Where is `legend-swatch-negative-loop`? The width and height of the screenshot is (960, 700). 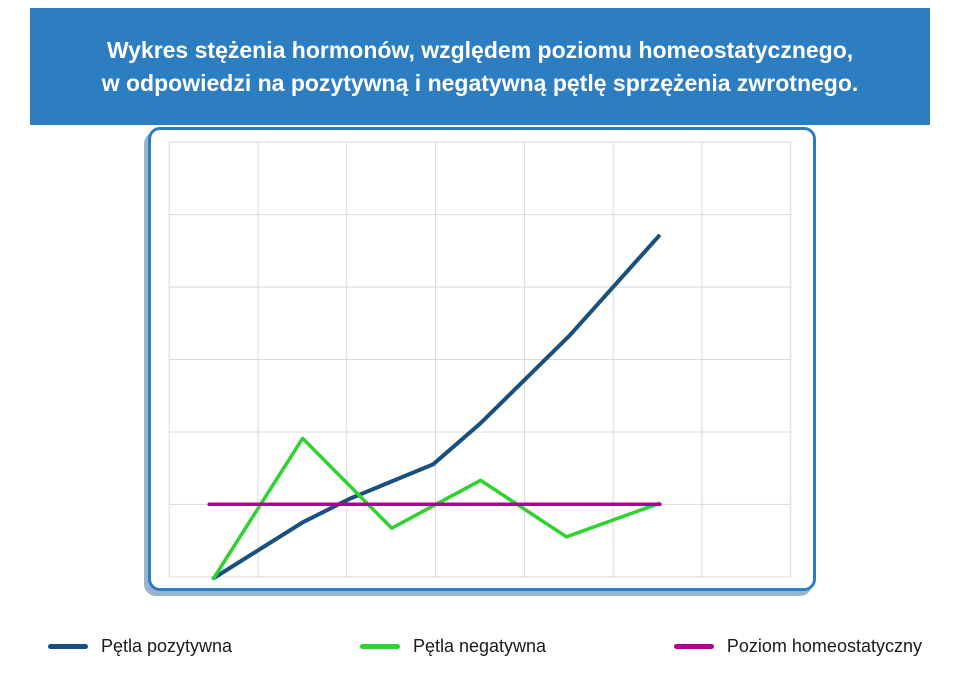
legend-swatch-negative-loop is located at coordinates (379, 646).